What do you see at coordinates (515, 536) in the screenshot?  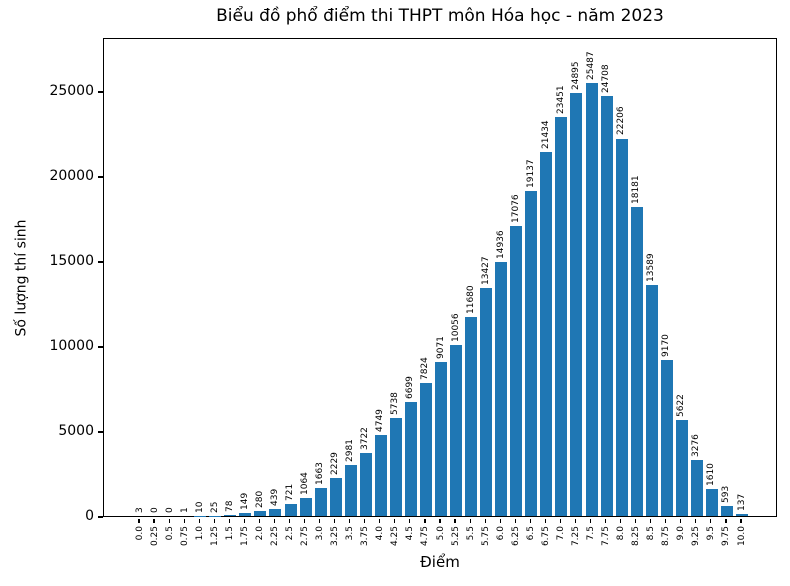 I see `x-tick-label: 6.25` at bounding box center [515, 536].